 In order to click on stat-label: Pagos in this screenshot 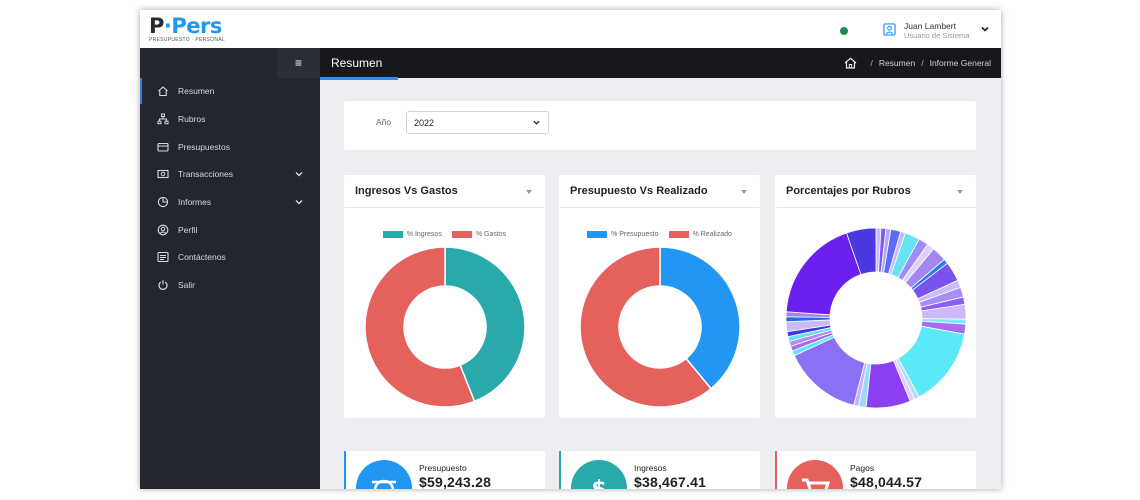, I will do `click(862, 468)`.